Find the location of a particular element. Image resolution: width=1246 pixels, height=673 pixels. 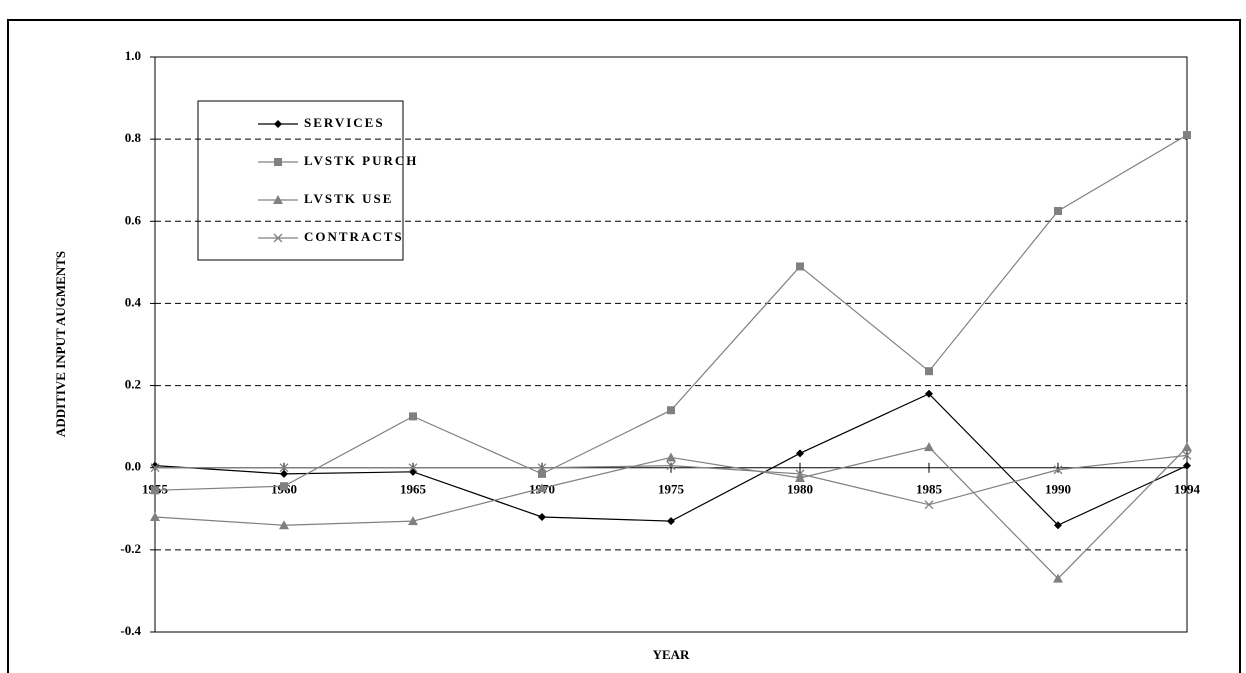

x-tick-label: 1994 is located at coordinates (1187, 489).